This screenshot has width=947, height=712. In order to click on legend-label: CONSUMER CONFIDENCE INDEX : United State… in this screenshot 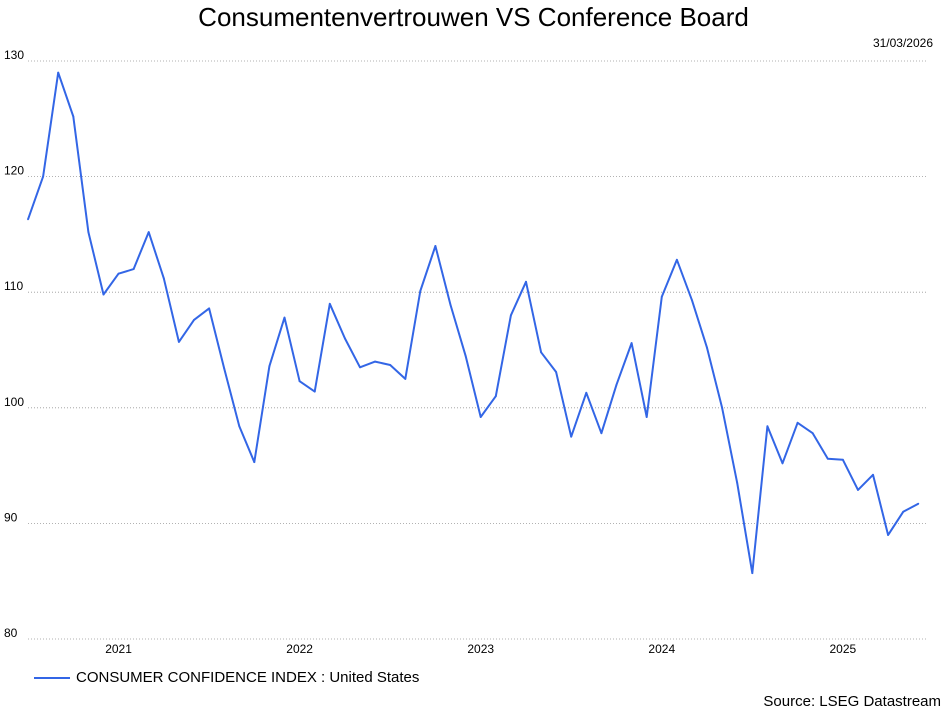, I will do `click(248, 677)`.